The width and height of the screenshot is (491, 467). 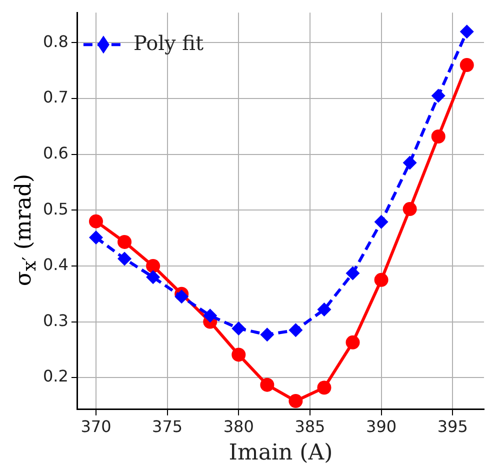 What do you see at coordinates (167, 426) in the screenshot?
I see `x-tick-label: 375` at bounding box center [167, 426].